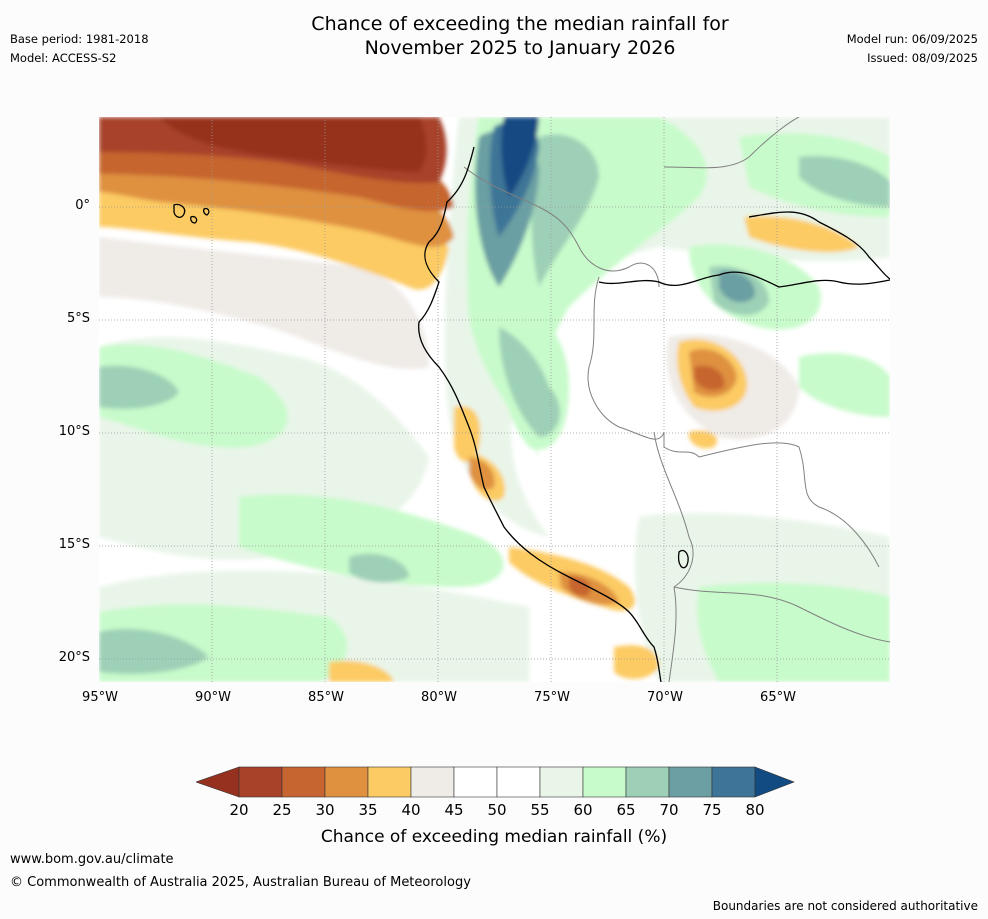 The image size is (988, 919). What do you see at coordinates (206, 211) in the screenshot?
I see `coastline-galapagos-c` at bounding box center [206, 211].